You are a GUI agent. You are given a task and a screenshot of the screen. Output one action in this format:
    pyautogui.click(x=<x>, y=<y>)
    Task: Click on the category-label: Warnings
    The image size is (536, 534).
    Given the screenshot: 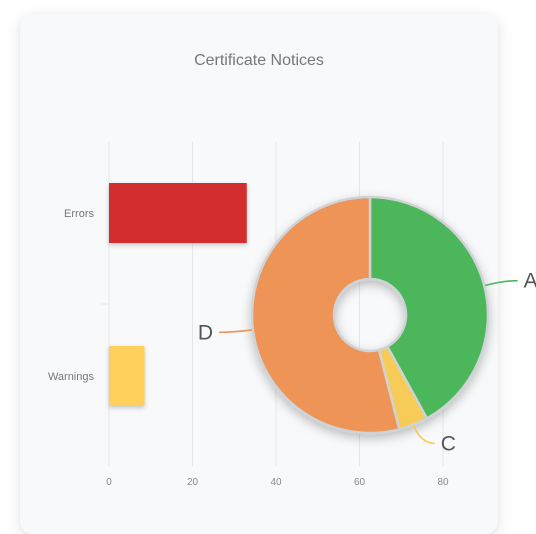 What is the action you would take?
    pyautogui.click(x=71, y=377)
    